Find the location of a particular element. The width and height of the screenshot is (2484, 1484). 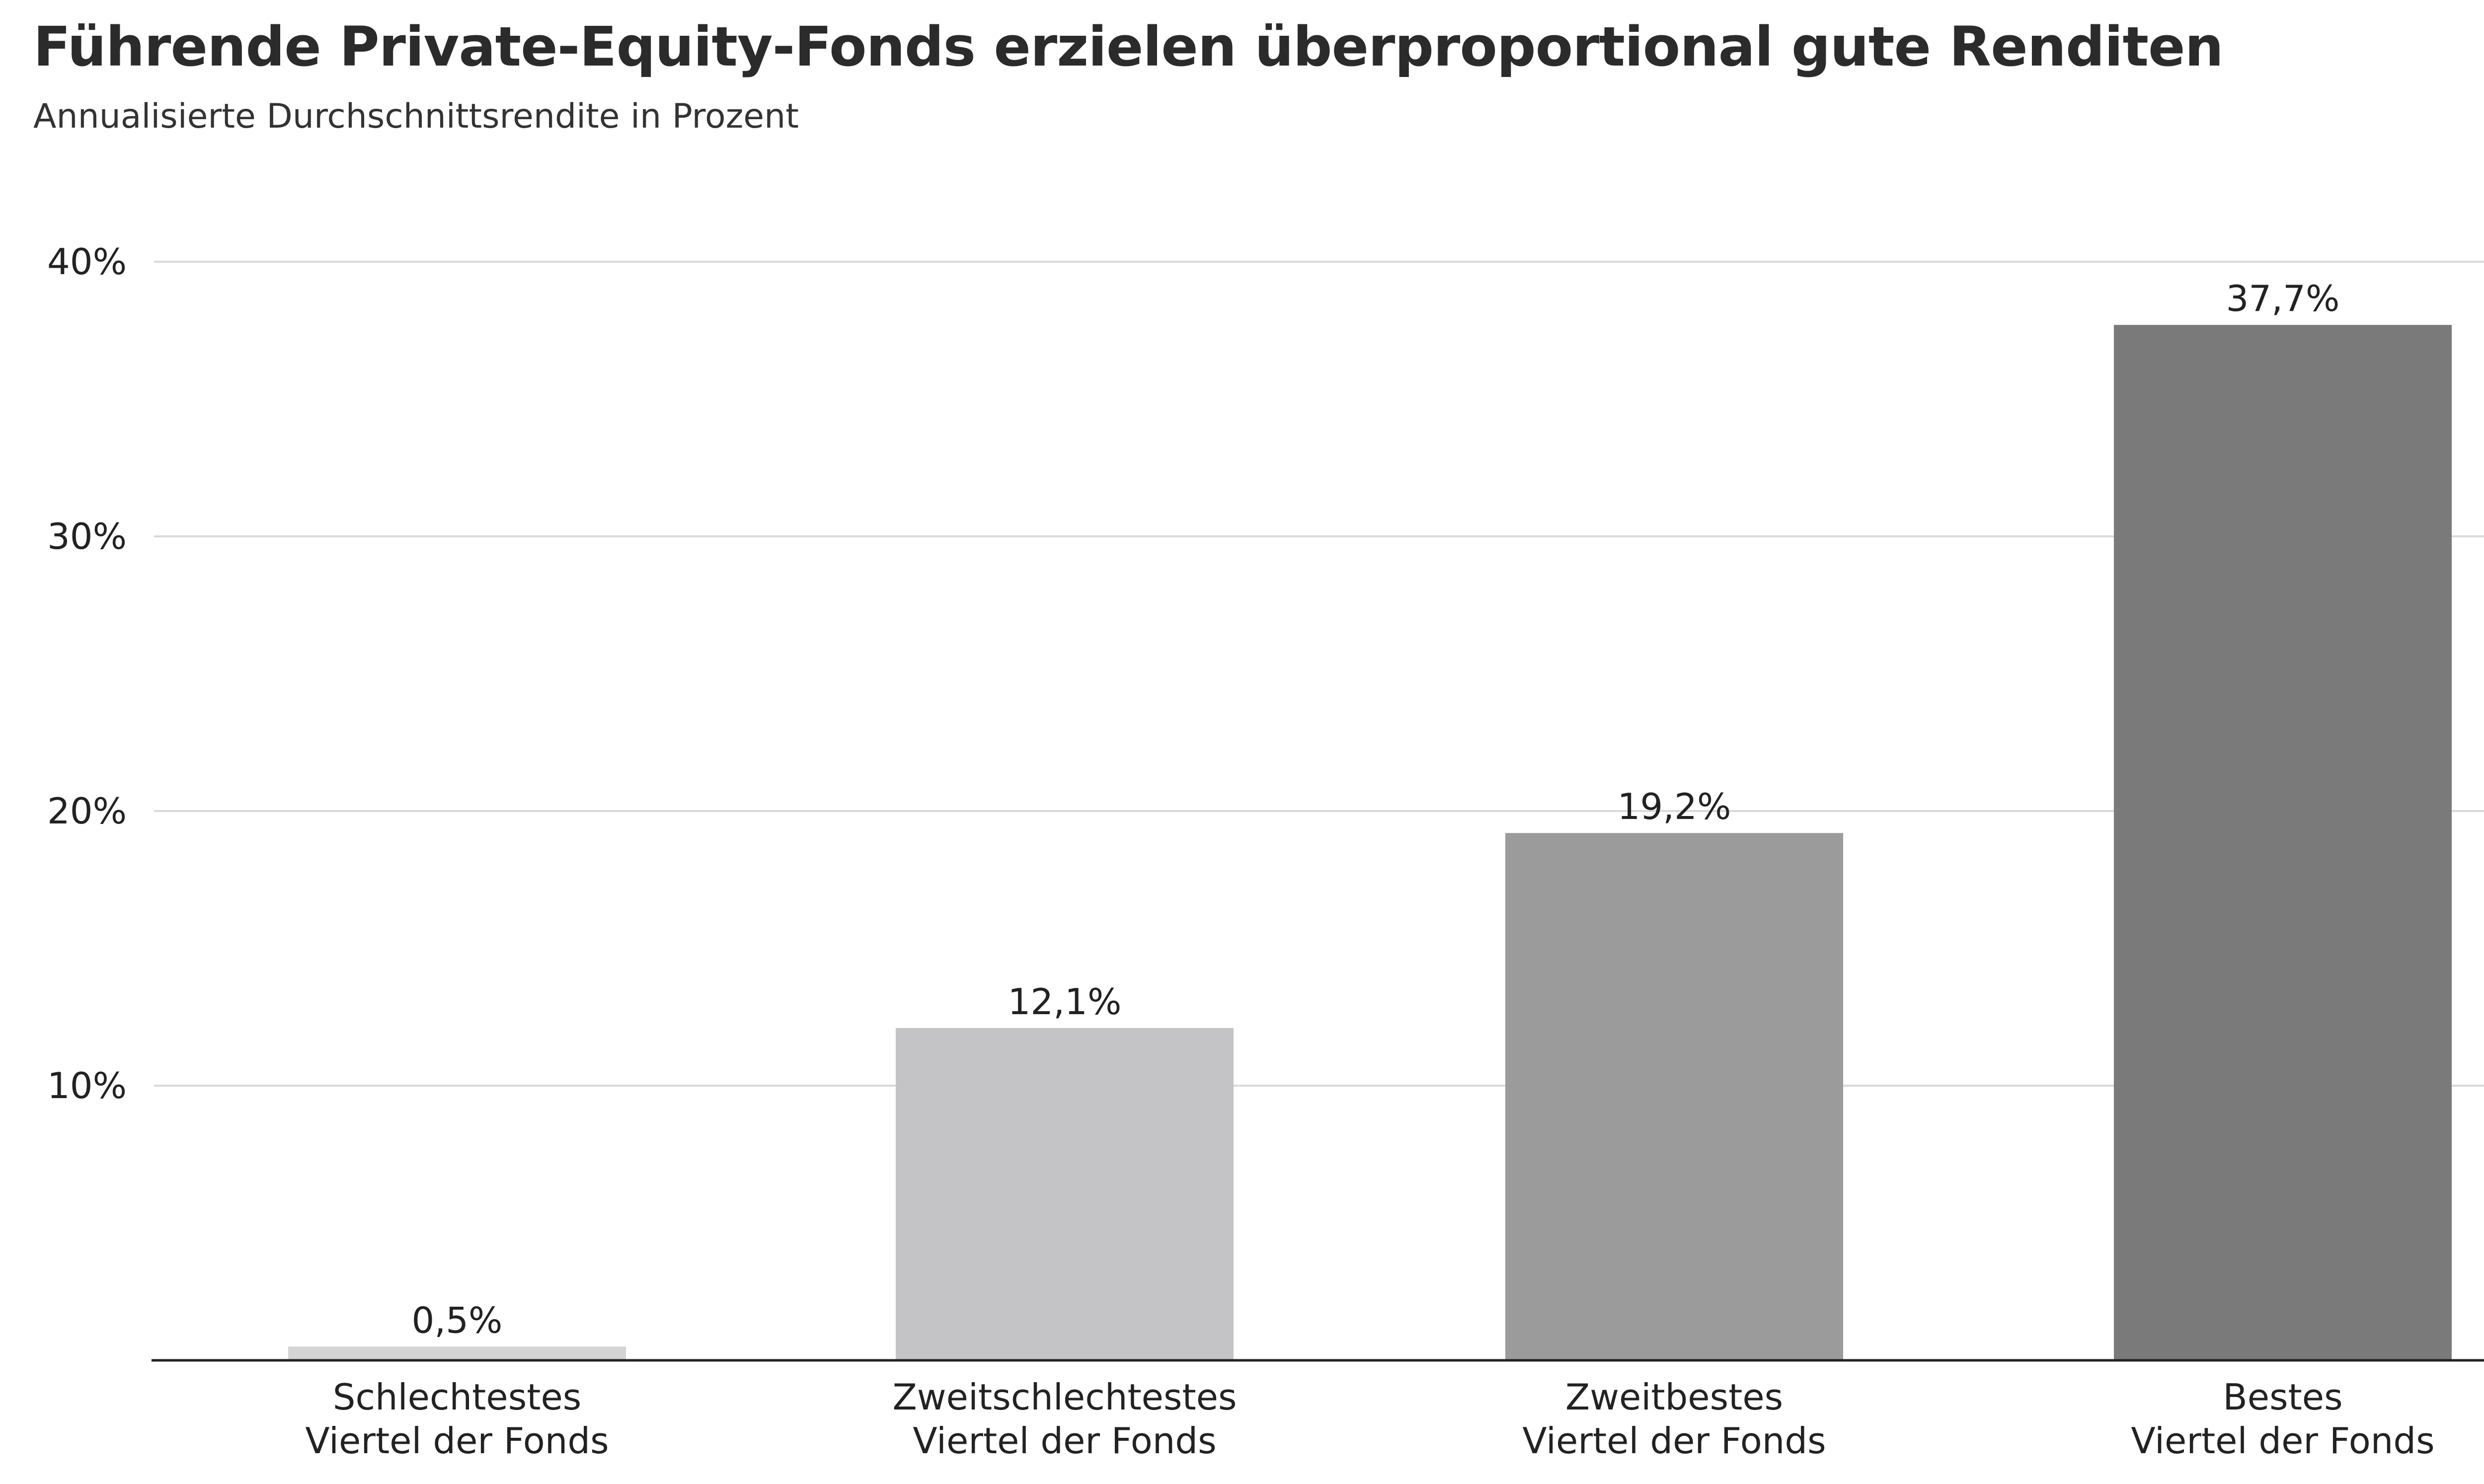

bar-value-label: 12,1% is located at coordinates (1065, 1002).